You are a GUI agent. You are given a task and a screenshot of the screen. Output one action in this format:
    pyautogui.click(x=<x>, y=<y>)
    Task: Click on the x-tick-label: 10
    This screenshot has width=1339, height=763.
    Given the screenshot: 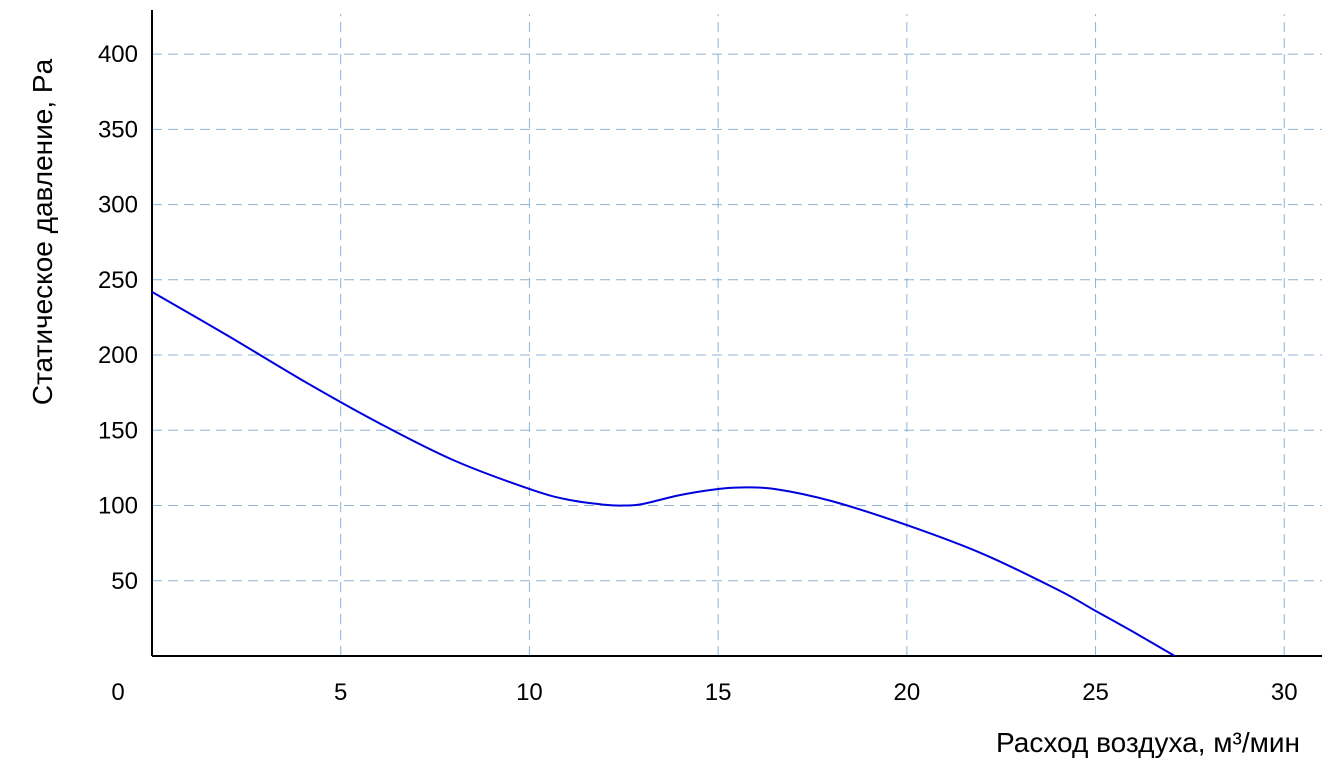 What is the action you would take?
    pyautogui.click(x=529, y=692)
    